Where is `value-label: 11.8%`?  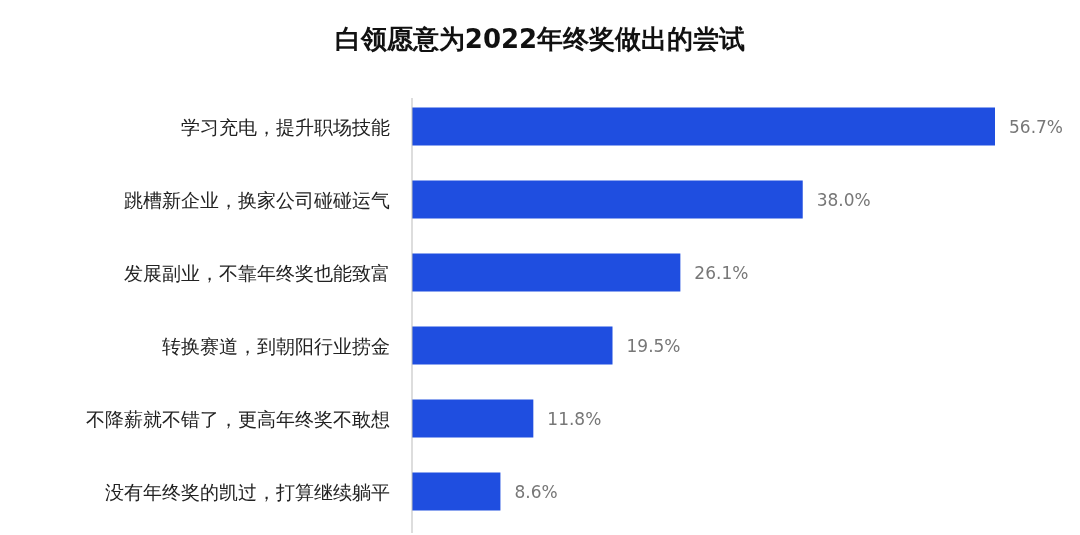
value-label: 11.8% is located at coordinates (574, 418).